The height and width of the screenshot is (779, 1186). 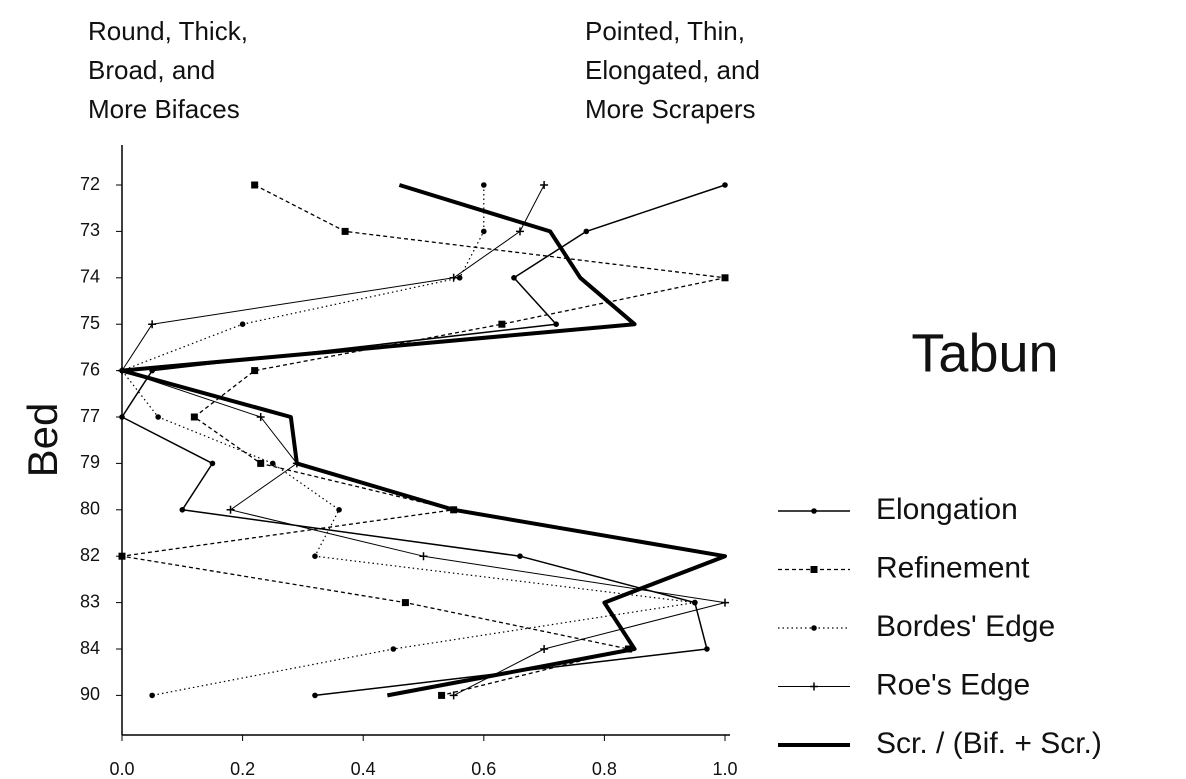 I want to click on y-tick-label: 80, so click(x=90, y=509).